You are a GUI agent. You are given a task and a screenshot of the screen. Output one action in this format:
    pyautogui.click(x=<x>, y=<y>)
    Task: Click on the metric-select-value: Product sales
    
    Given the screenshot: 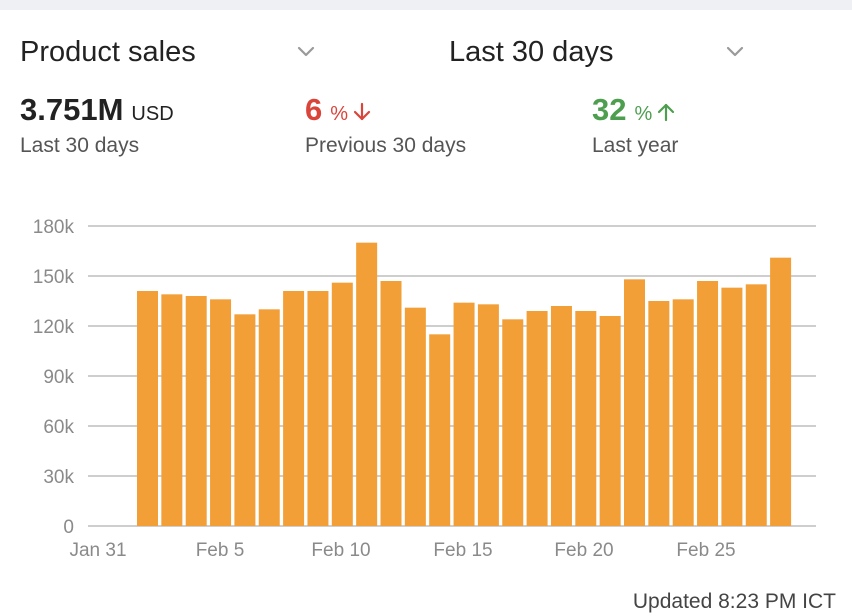 What is the action you would take?
    pyautogui.click(x=108, y=51)
    